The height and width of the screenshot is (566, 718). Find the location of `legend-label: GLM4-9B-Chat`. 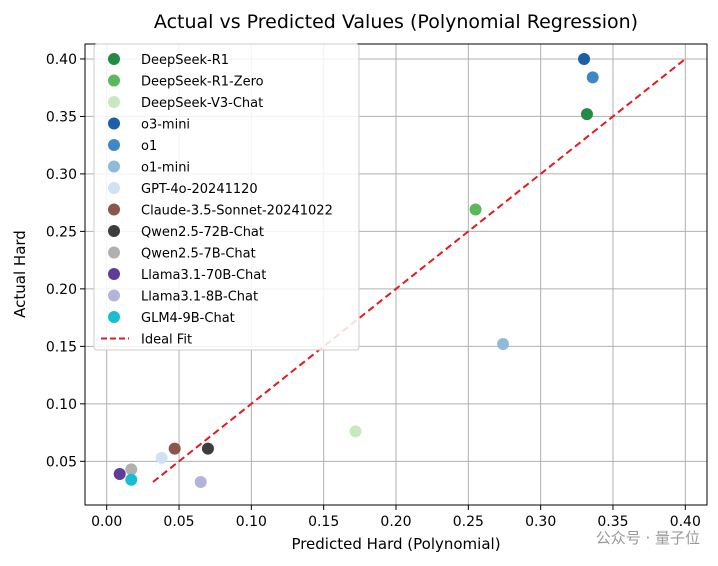

legend-label: GLM4-9B-Chat is located at coordinates (188, 318).